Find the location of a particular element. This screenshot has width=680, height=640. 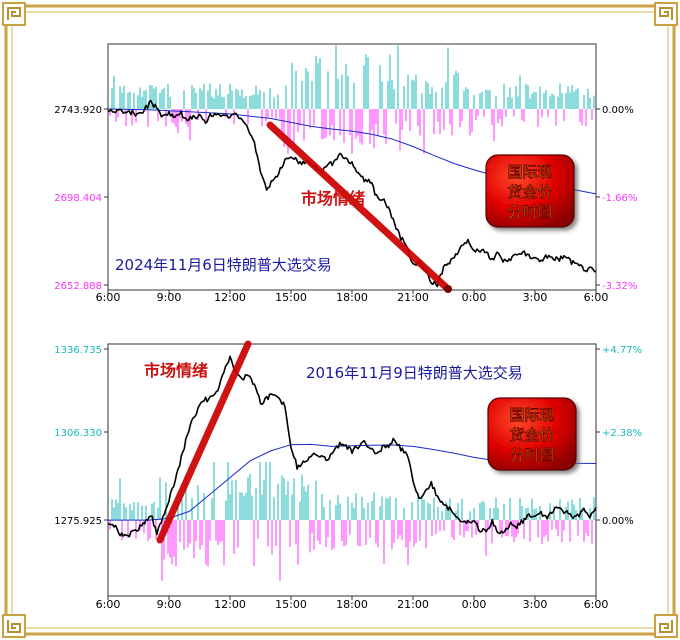

y-right-tick-label: +2.38% is located at coordinates (622, 433).